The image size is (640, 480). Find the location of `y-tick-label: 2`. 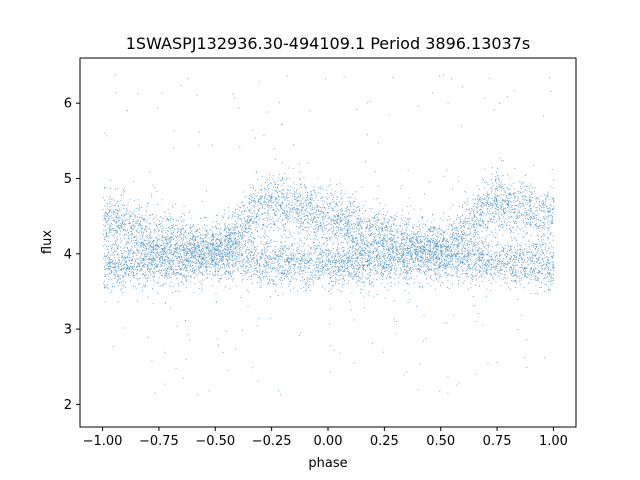

y-tick-label: 2 is located at coordinates (68, 405).